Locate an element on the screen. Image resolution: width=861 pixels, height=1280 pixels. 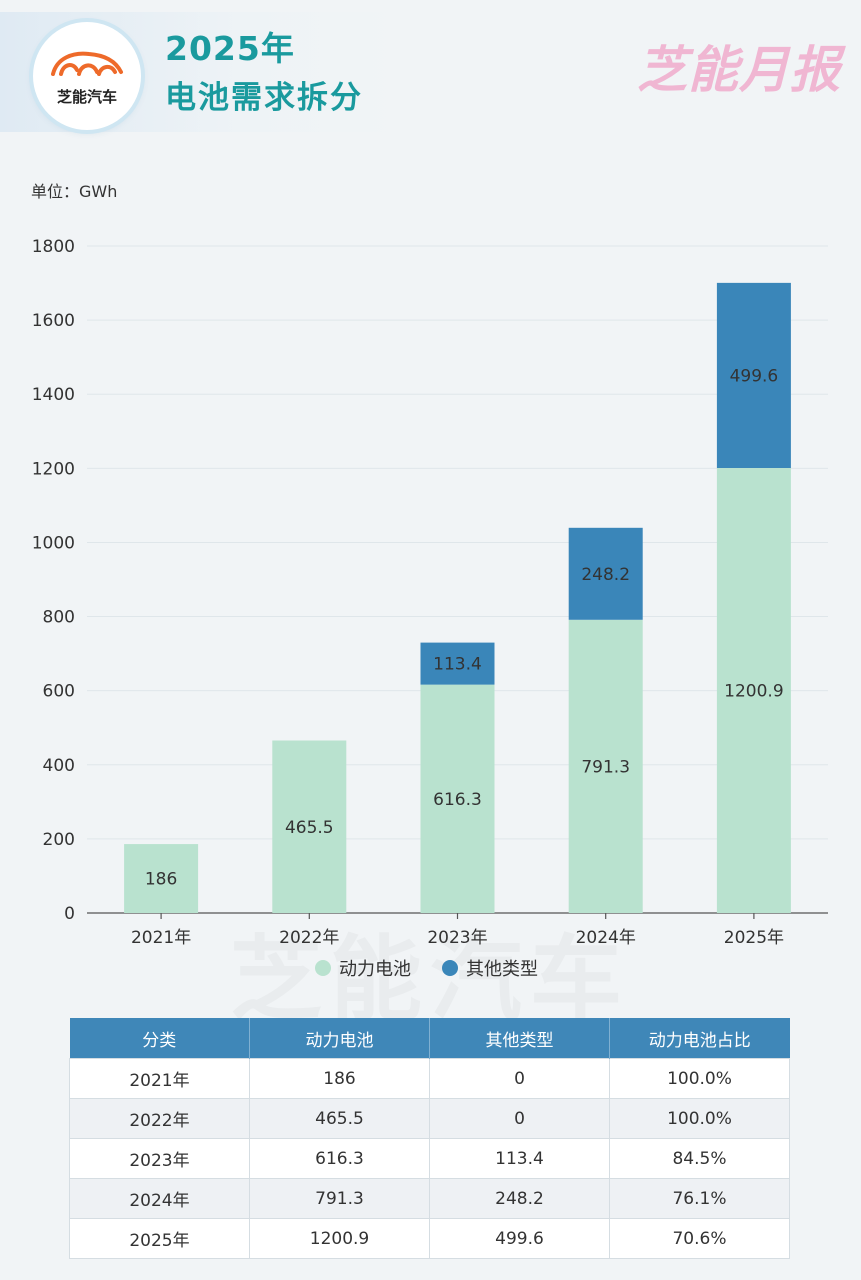
header: 芝能汽车 2025年 电池需求拆分 芝能月报 is located at coordinates (430, 75).